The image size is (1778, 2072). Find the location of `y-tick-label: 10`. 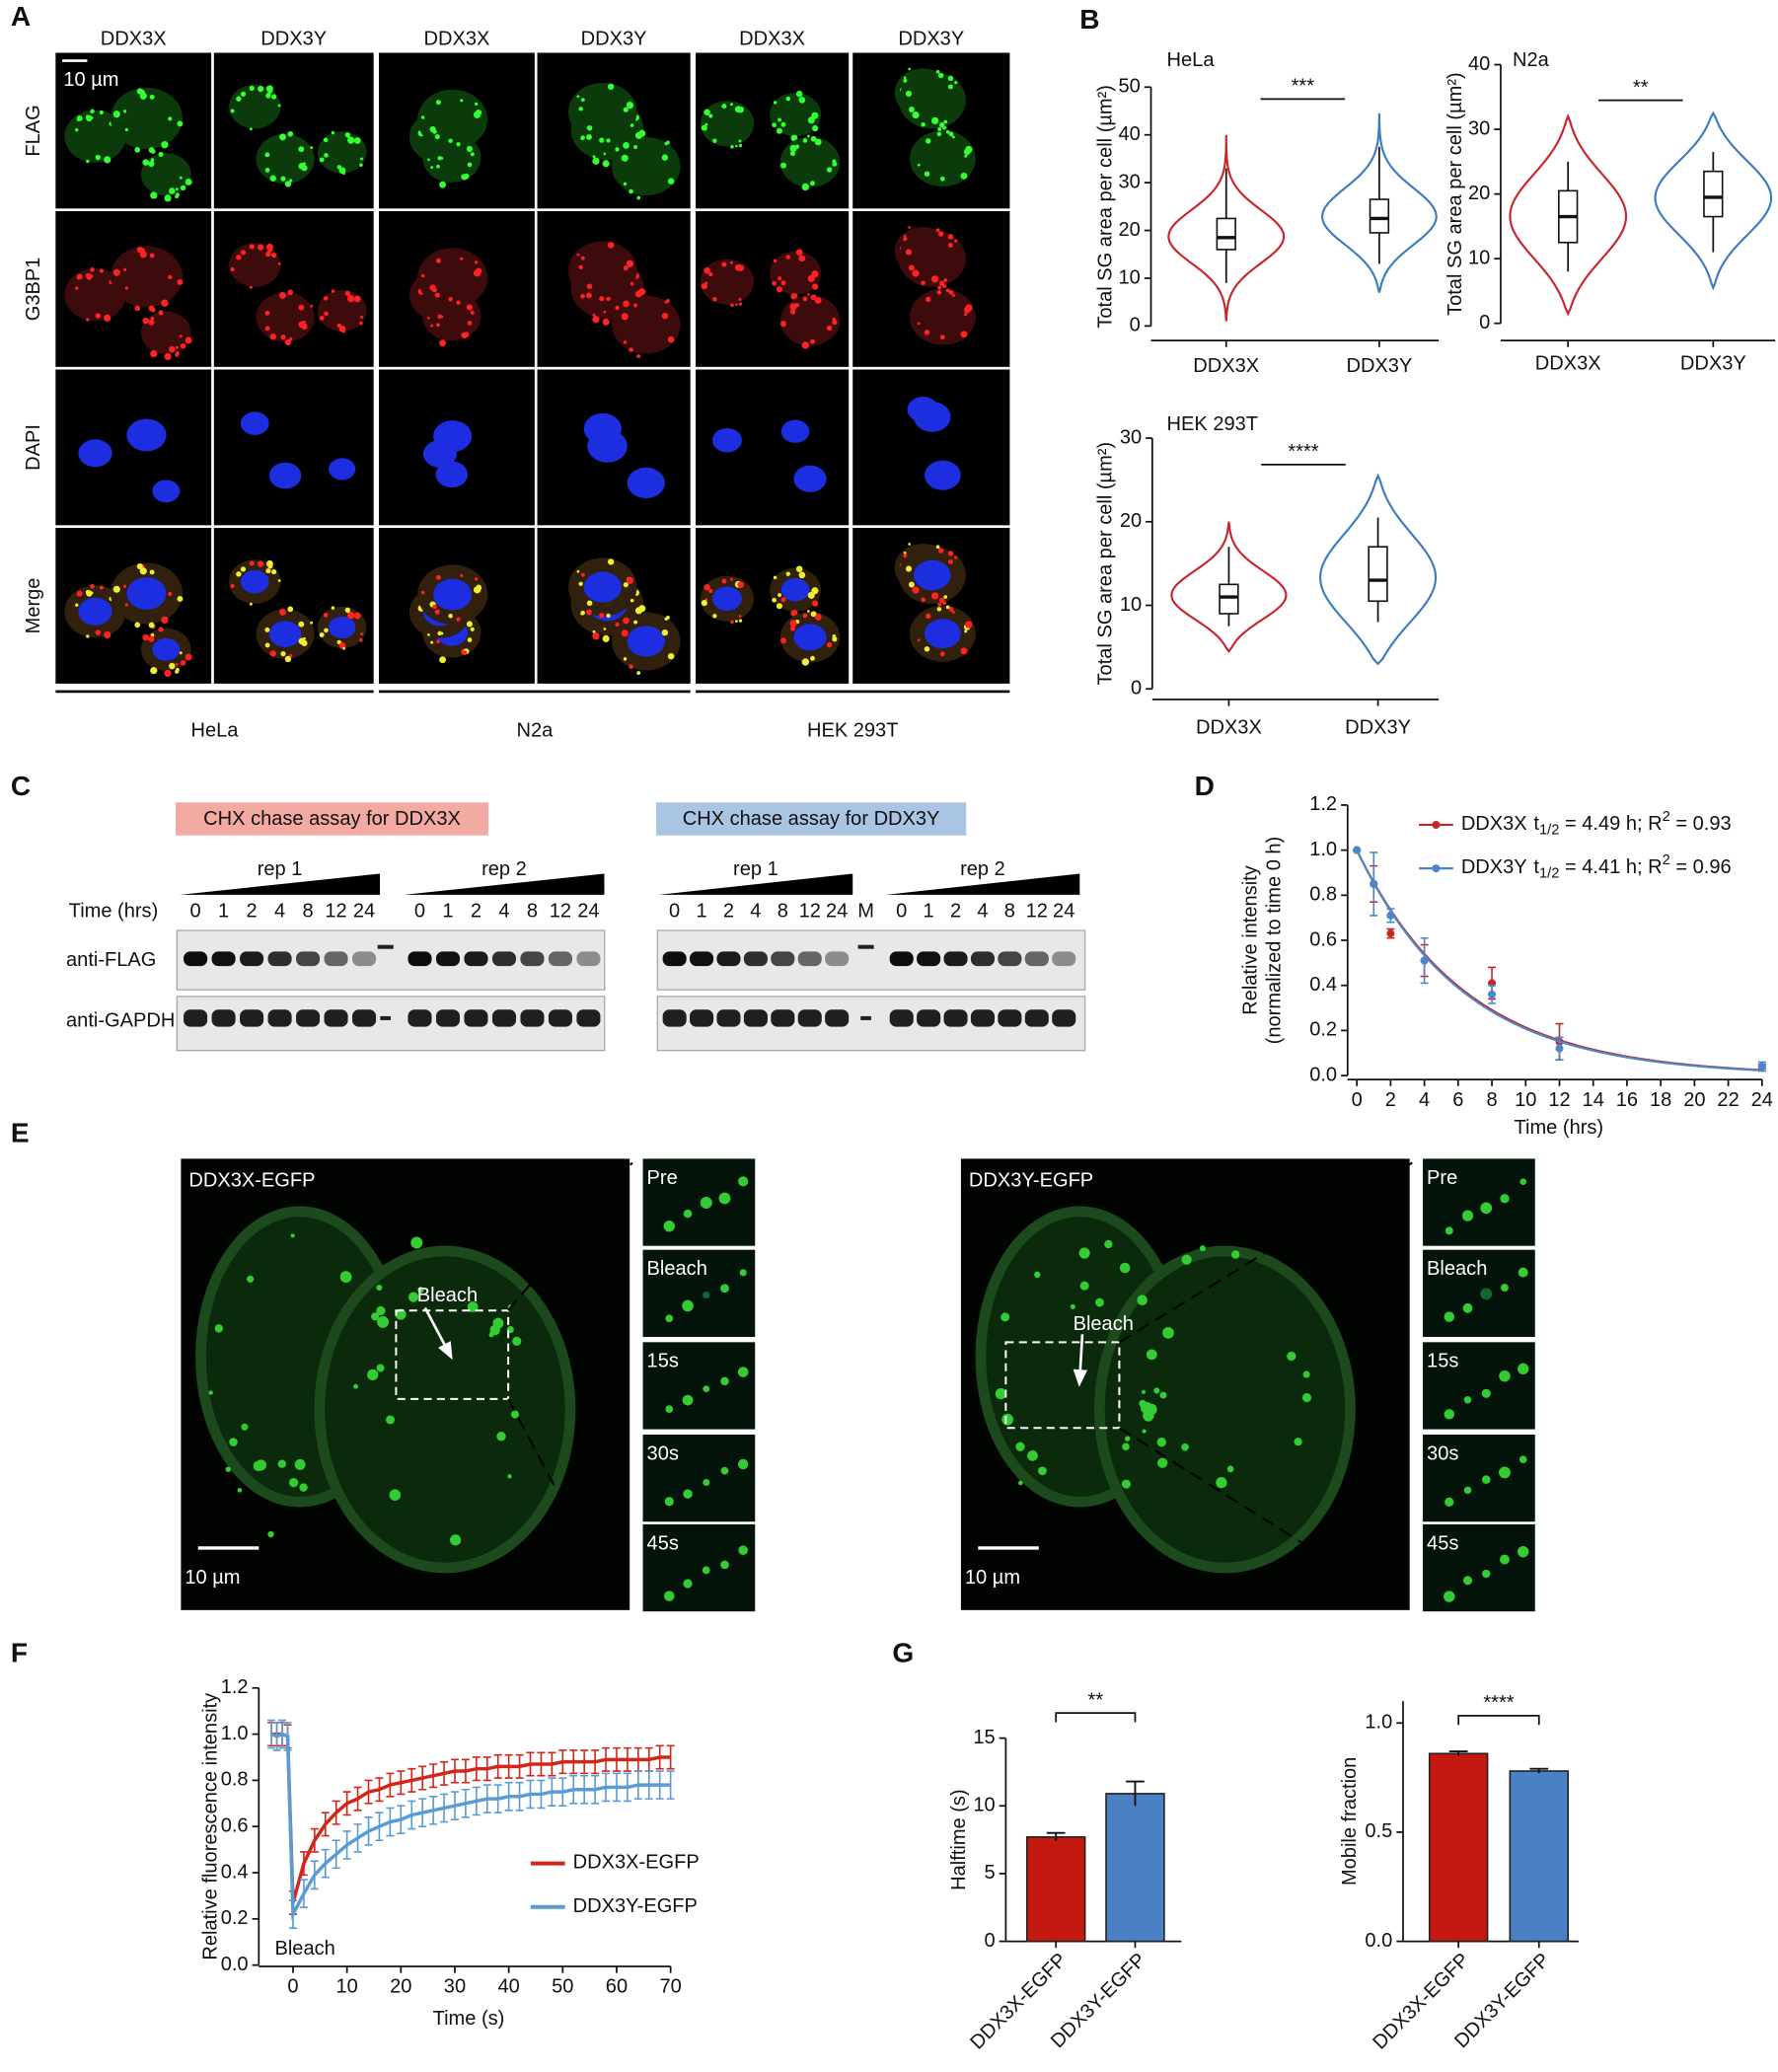

y-tick-label: 10 is located at coordinates (1131, 605).